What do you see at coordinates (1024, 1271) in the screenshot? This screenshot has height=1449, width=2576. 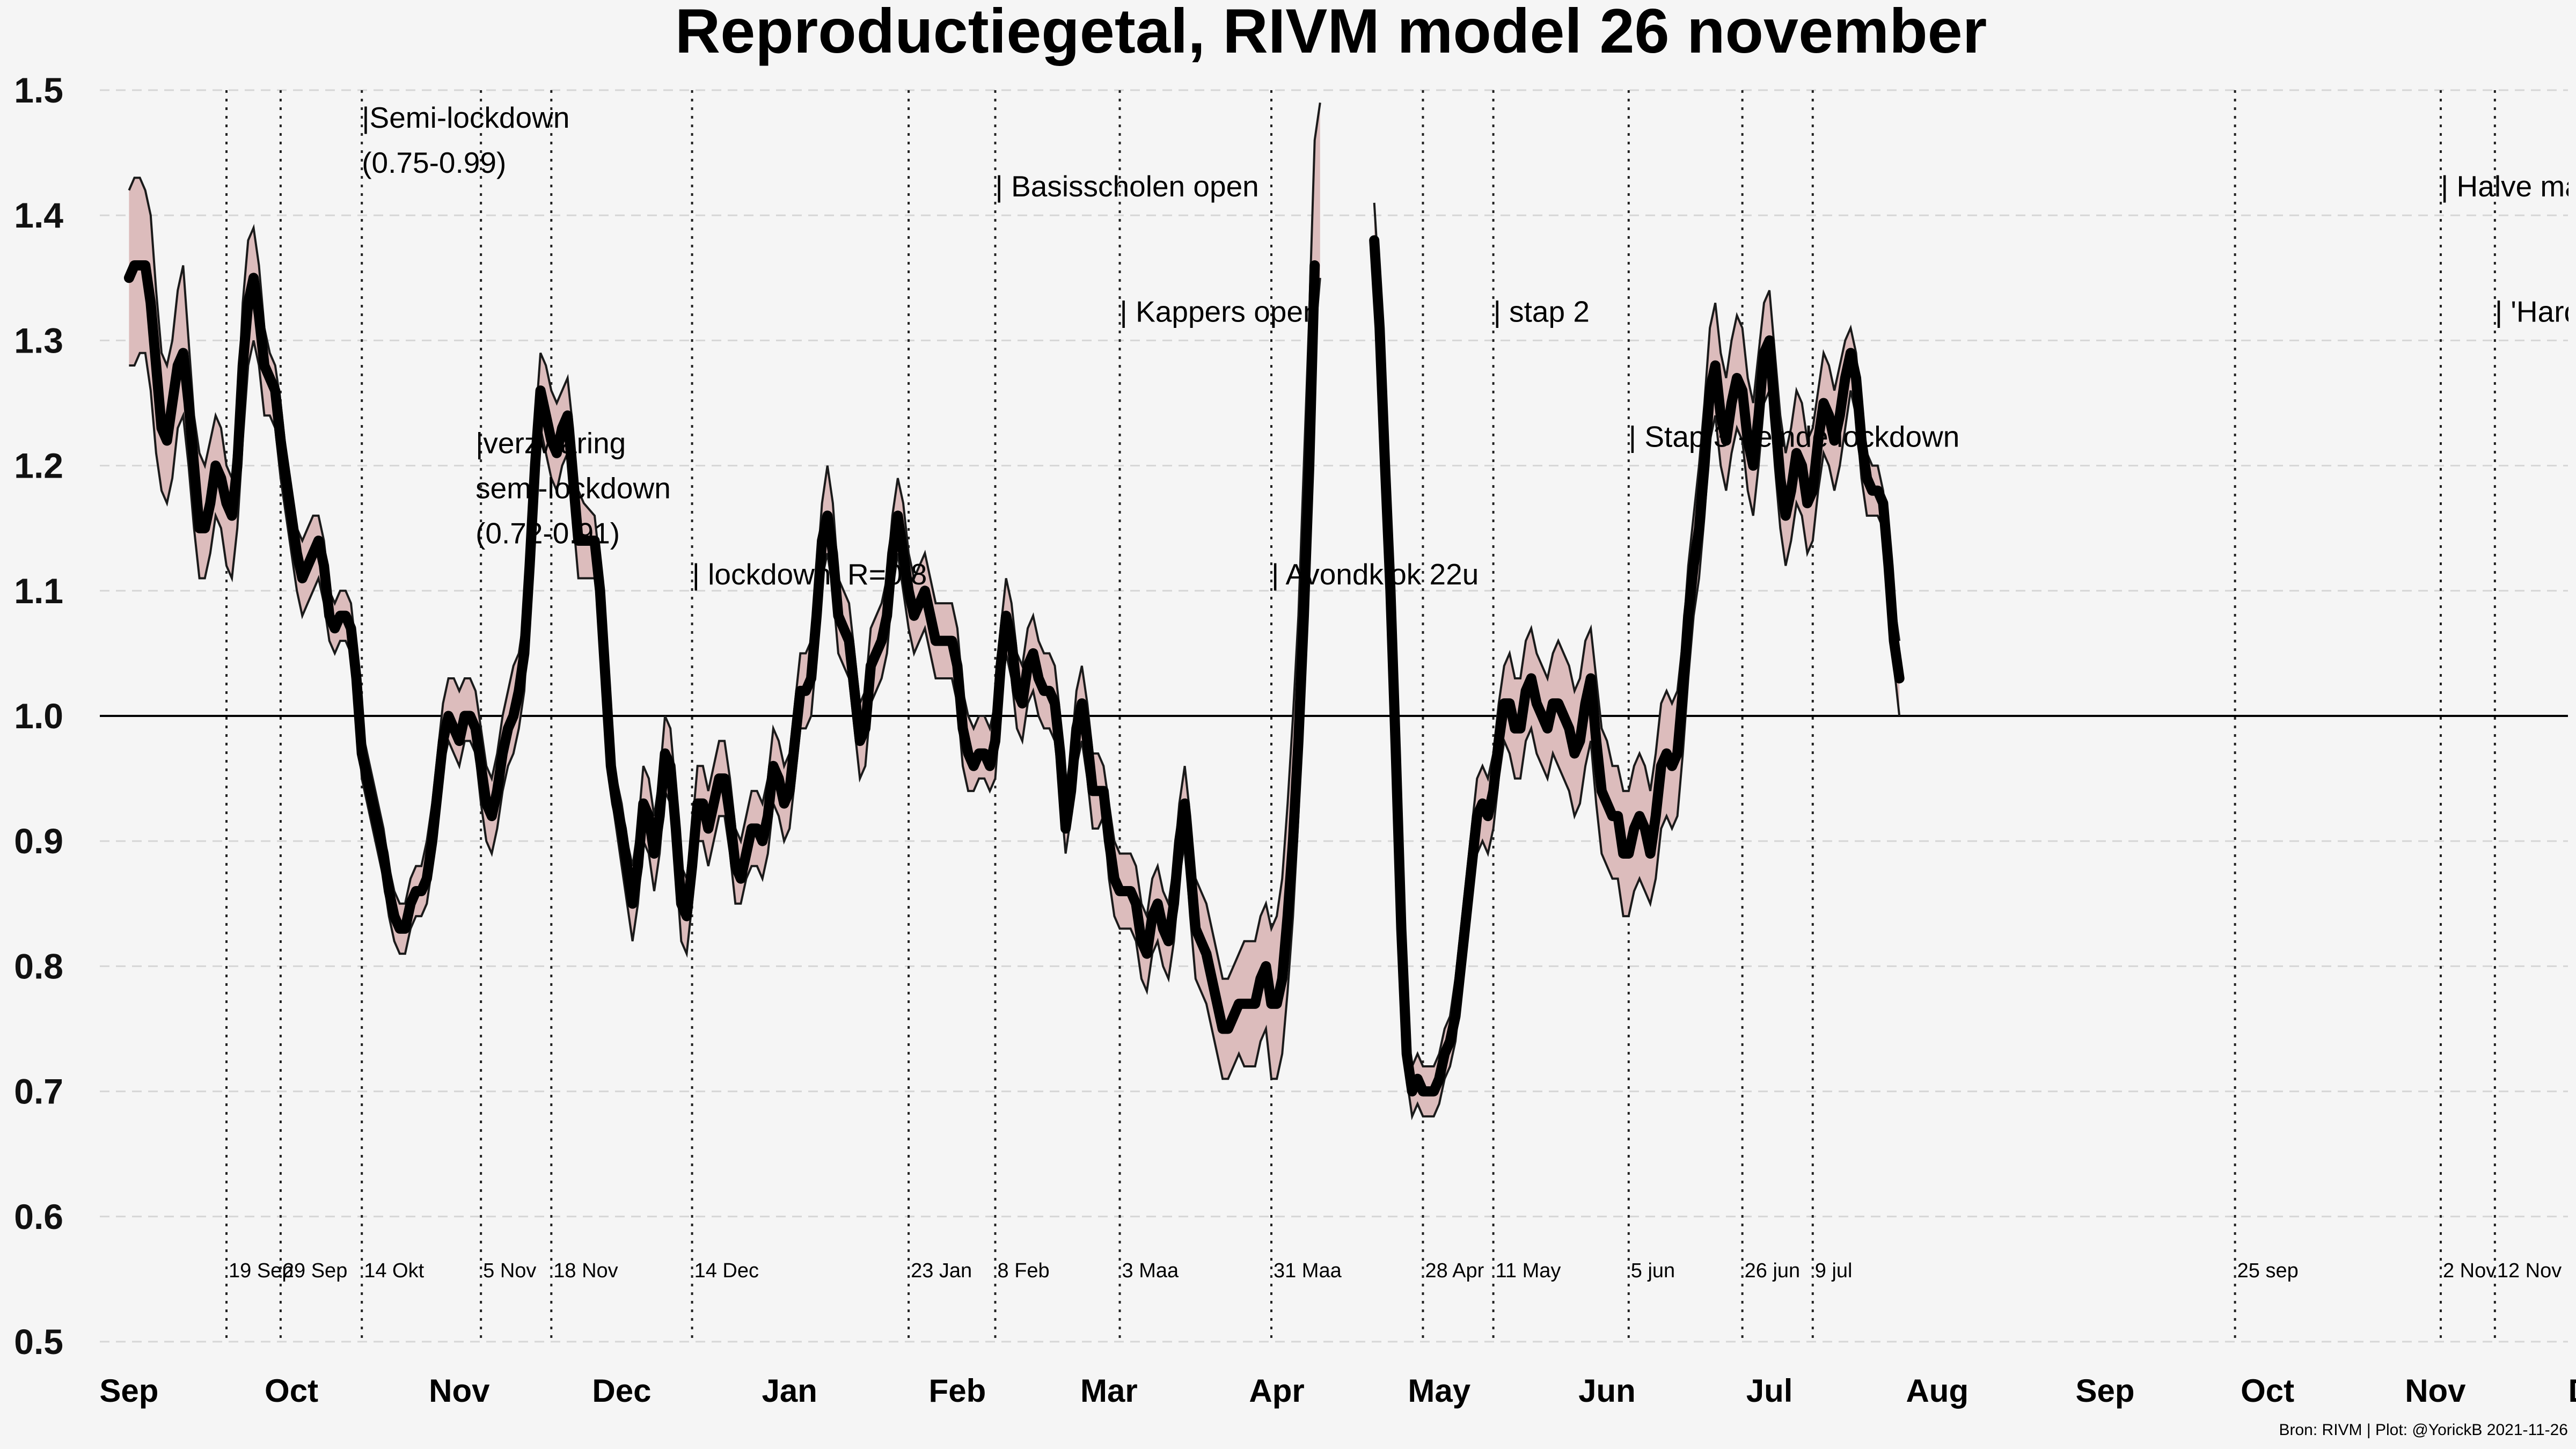 I see `event-label: 8 Feb` at bounding box center [1024, 1271].